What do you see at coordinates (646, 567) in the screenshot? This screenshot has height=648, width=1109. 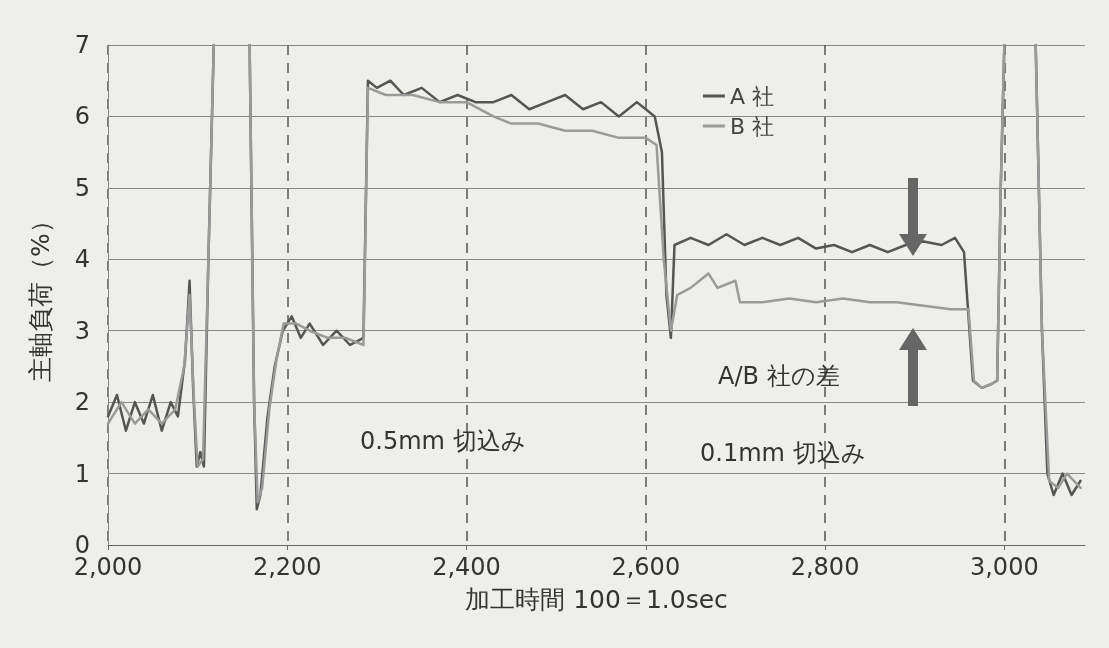 I see `x-tick-label: 2,600` at bounding box center [646, 567].